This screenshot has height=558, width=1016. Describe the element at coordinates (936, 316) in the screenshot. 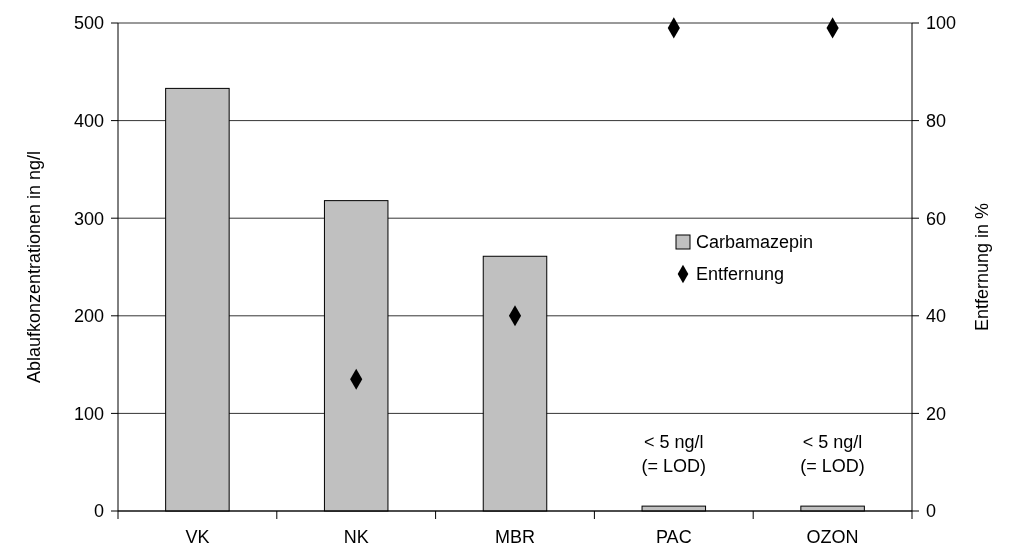

I see `y2-tick-label: 40` at that location.